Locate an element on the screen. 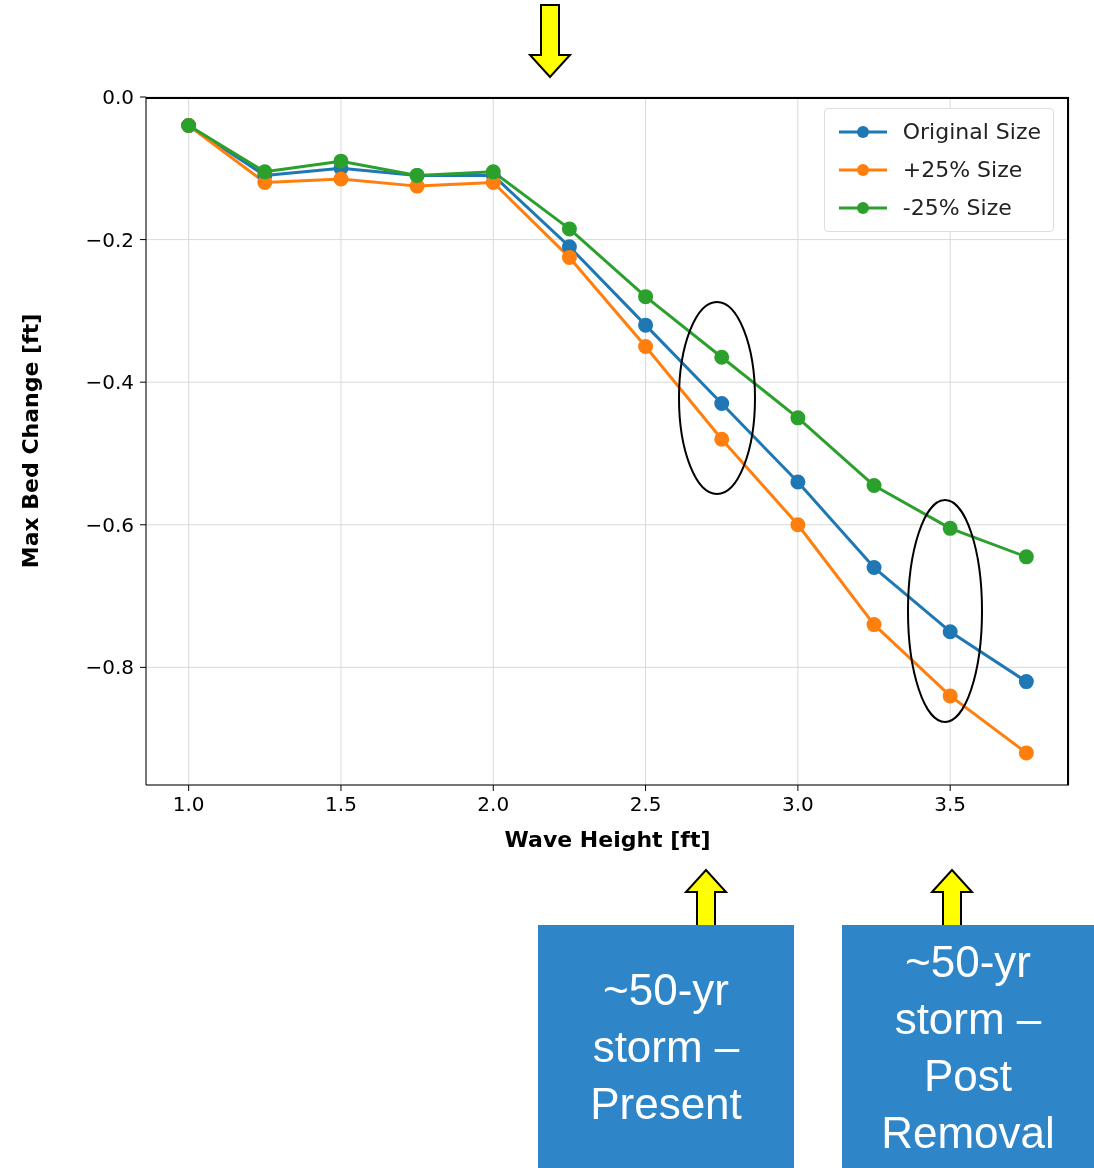  y-axis-title: Max Bed Change [ft] is located at coordinates (30, 441).